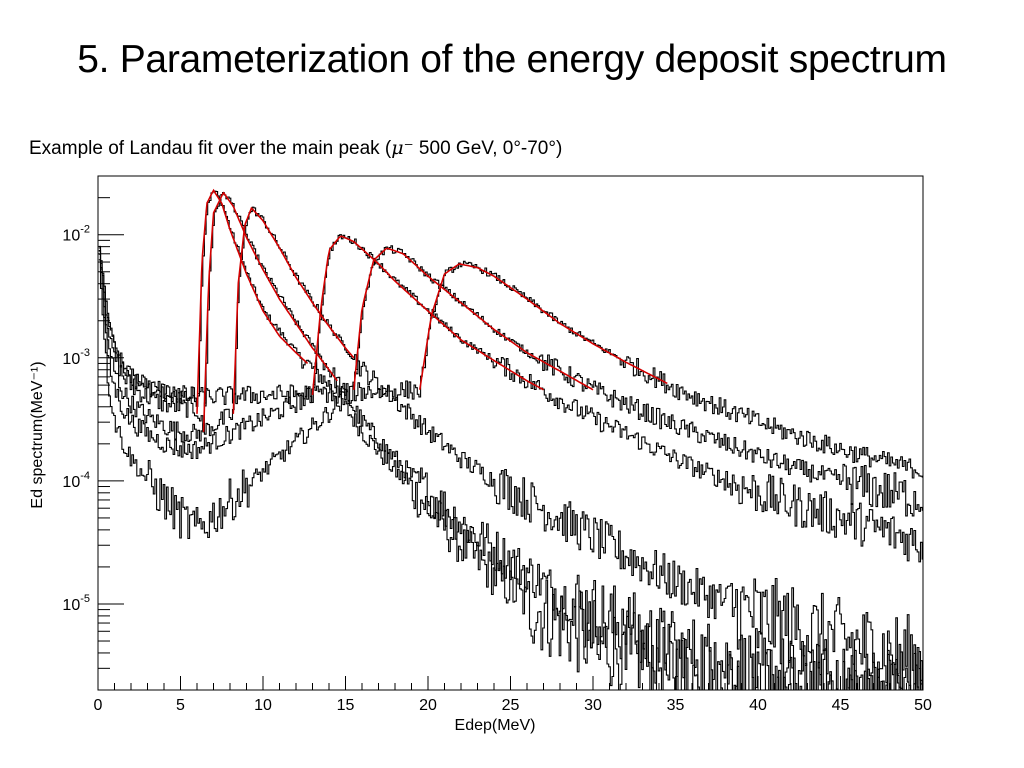 The height and width of the screenshot is (768, 1024). I want to click on x-tick-label: 50, so click(923, 705).